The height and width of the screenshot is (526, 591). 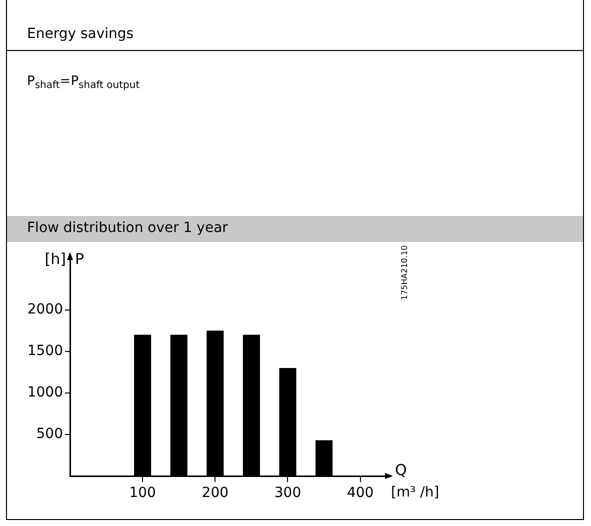 What do you see at coordinates (83, 82) in the screenshot?
I see `text: P$_{shaft}$=P$_{shaft output}$` at bounding box center [83, 82].